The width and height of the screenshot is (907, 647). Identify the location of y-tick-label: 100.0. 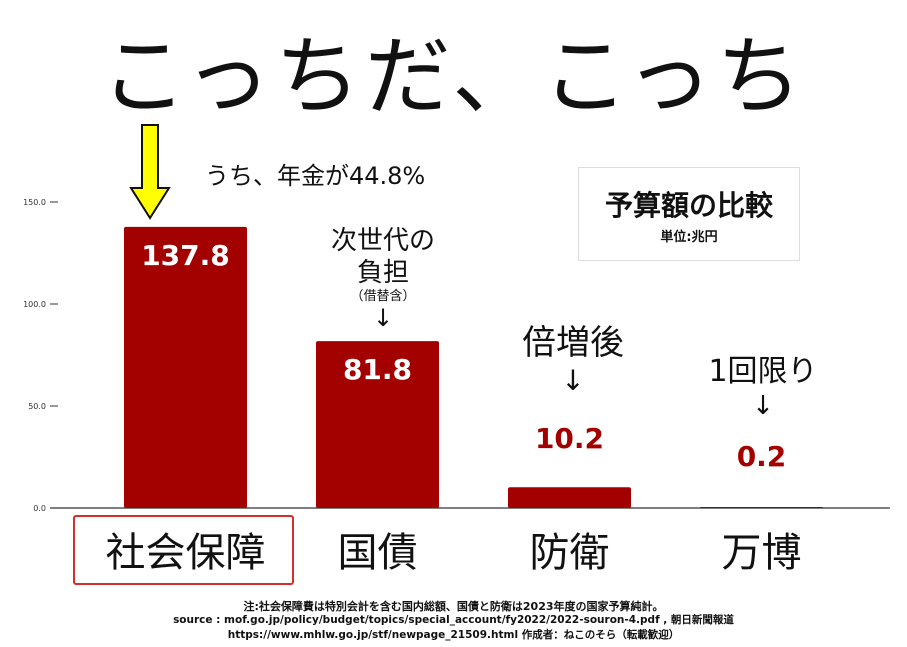
(34, 304).